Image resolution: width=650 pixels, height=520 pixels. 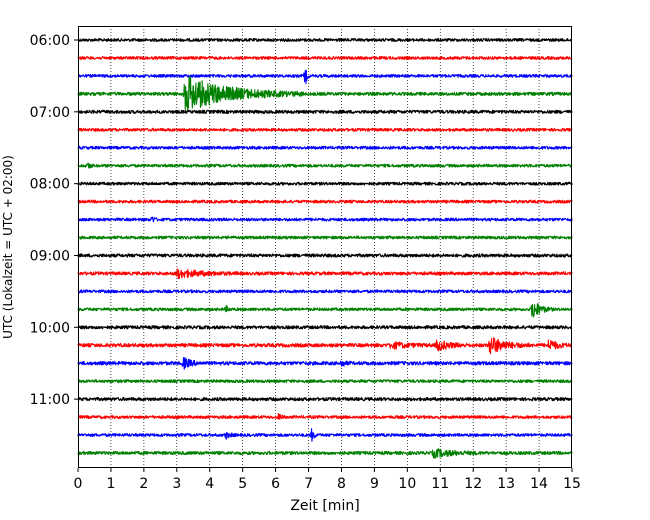 What do you see at coordinates (8, 247) in the screenshot?
I see `y-axis-label: UTC (Lokalzeit = UTC + 02:00)` at bounding box center [8, 247].